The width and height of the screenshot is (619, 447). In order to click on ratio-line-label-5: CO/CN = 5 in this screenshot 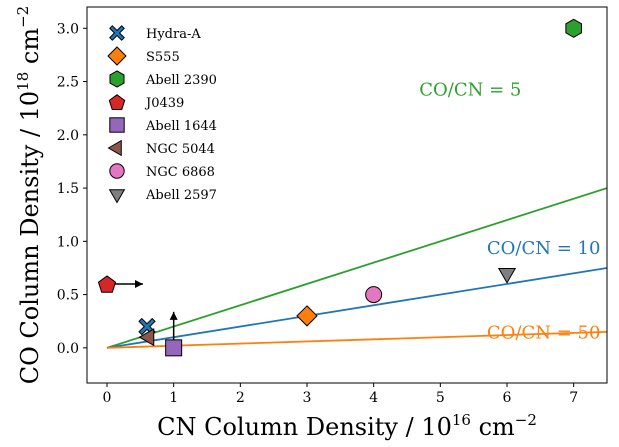, I will do `click(470, 89)`.